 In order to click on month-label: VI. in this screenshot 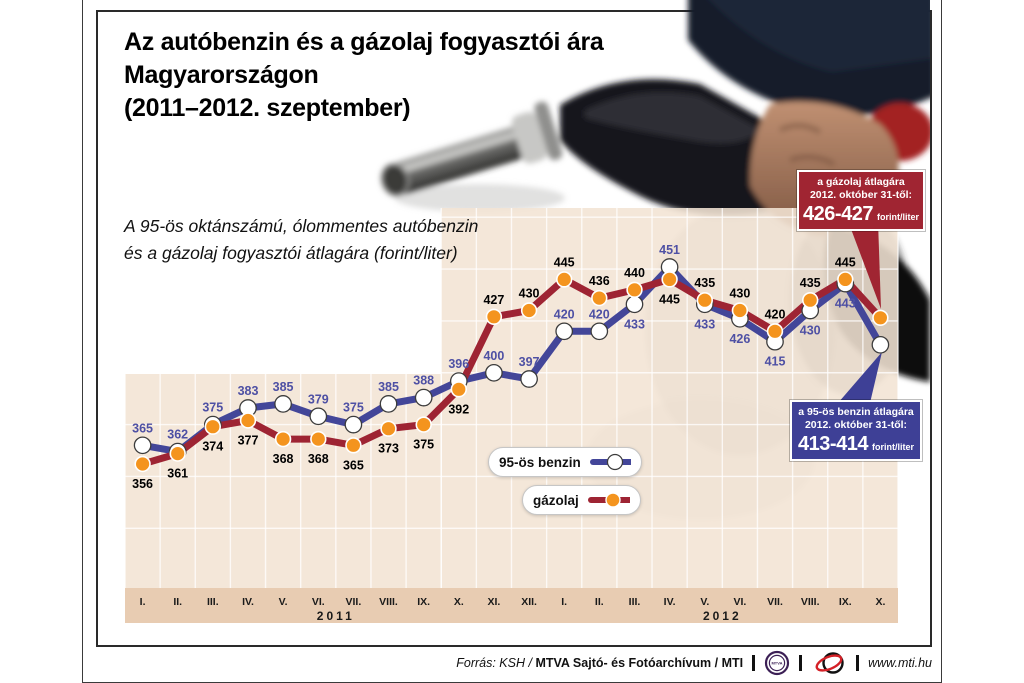, I will do `click(318, 602)`.